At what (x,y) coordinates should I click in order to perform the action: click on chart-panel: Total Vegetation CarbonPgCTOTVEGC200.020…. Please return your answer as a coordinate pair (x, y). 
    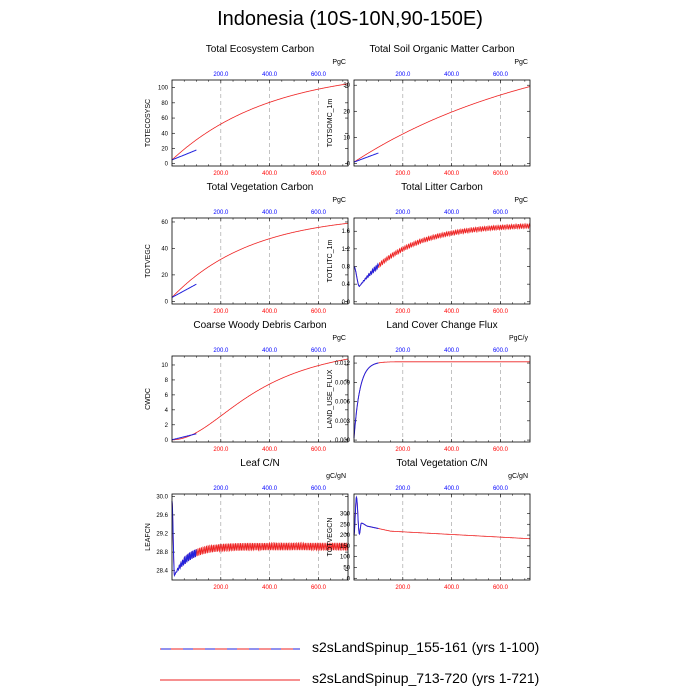
    Looking at the image, I should click on (247, 248).